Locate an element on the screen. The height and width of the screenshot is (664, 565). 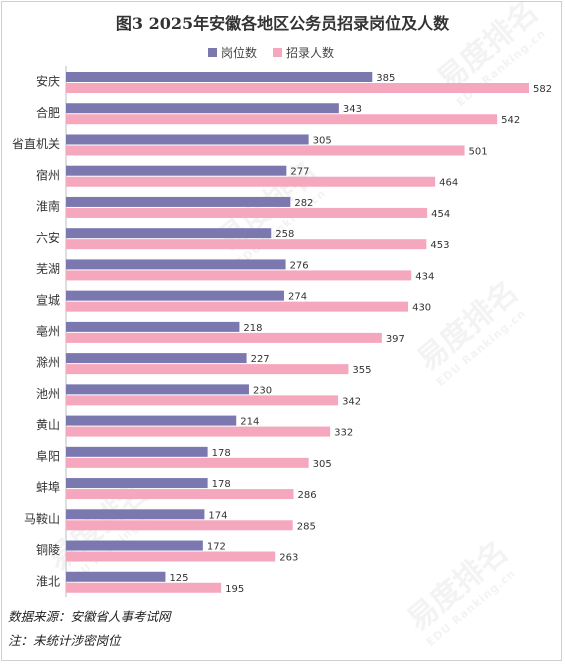
category-label: 滁州 is located at coordinates (48, 362).